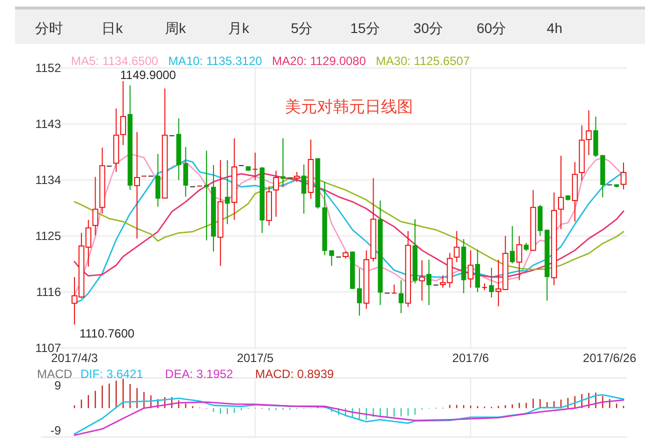 Image resolution: width=645 pixels, height=440 pixels. I want to click on text: MA30: 1125.6507, so click(423, 61).